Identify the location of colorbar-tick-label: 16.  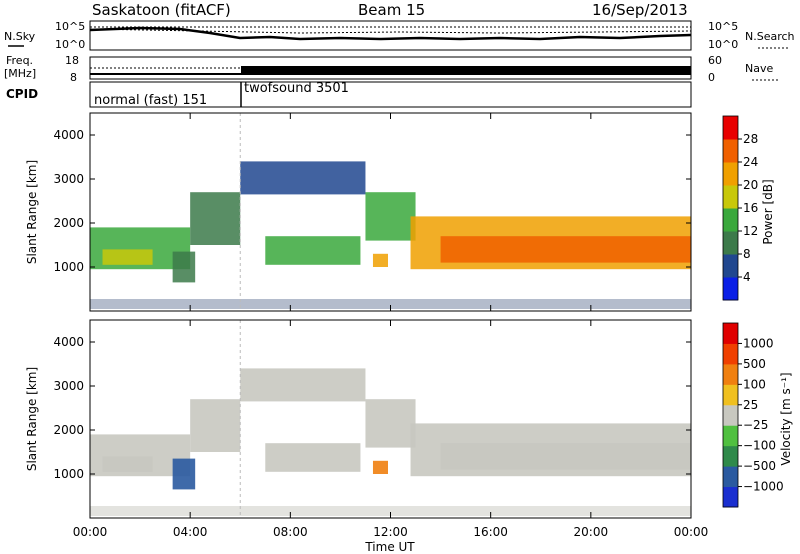
(750, 208).